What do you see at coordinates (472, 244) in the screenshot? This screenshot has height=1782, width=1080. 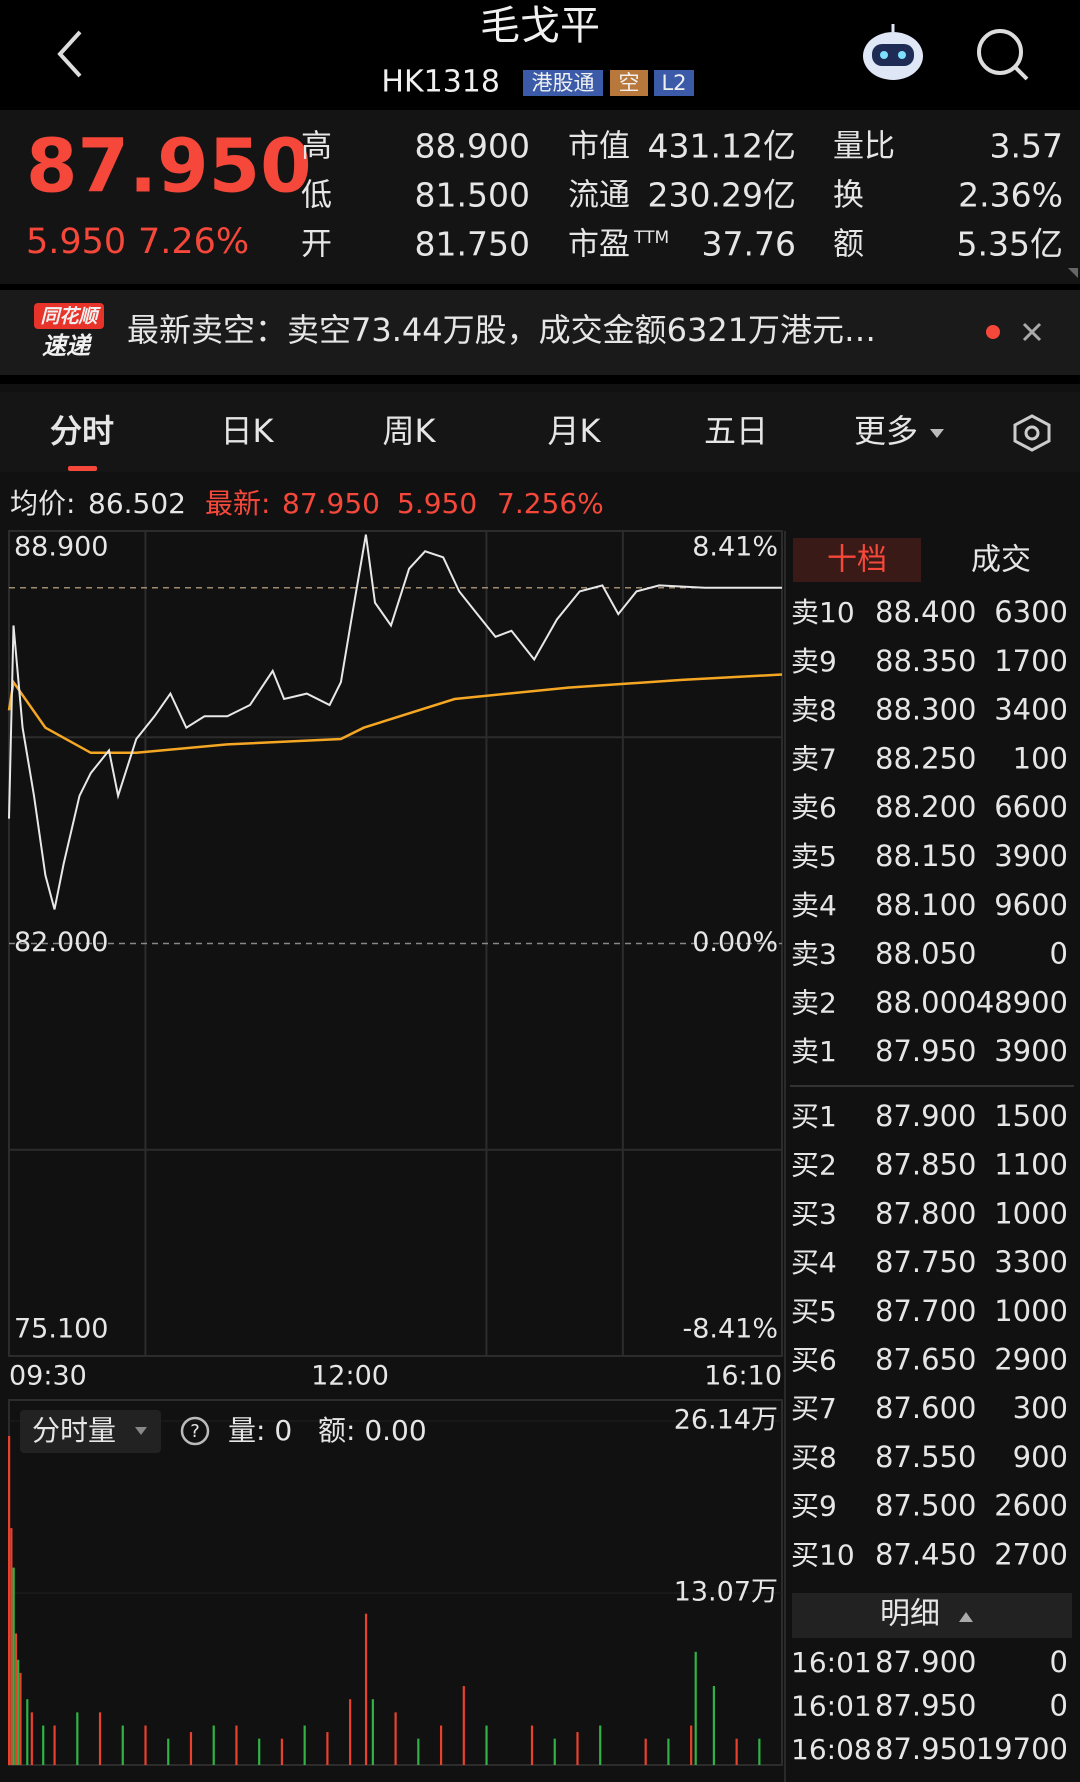 I see `stat-value: 81.750` at bounding box center [472, 244].